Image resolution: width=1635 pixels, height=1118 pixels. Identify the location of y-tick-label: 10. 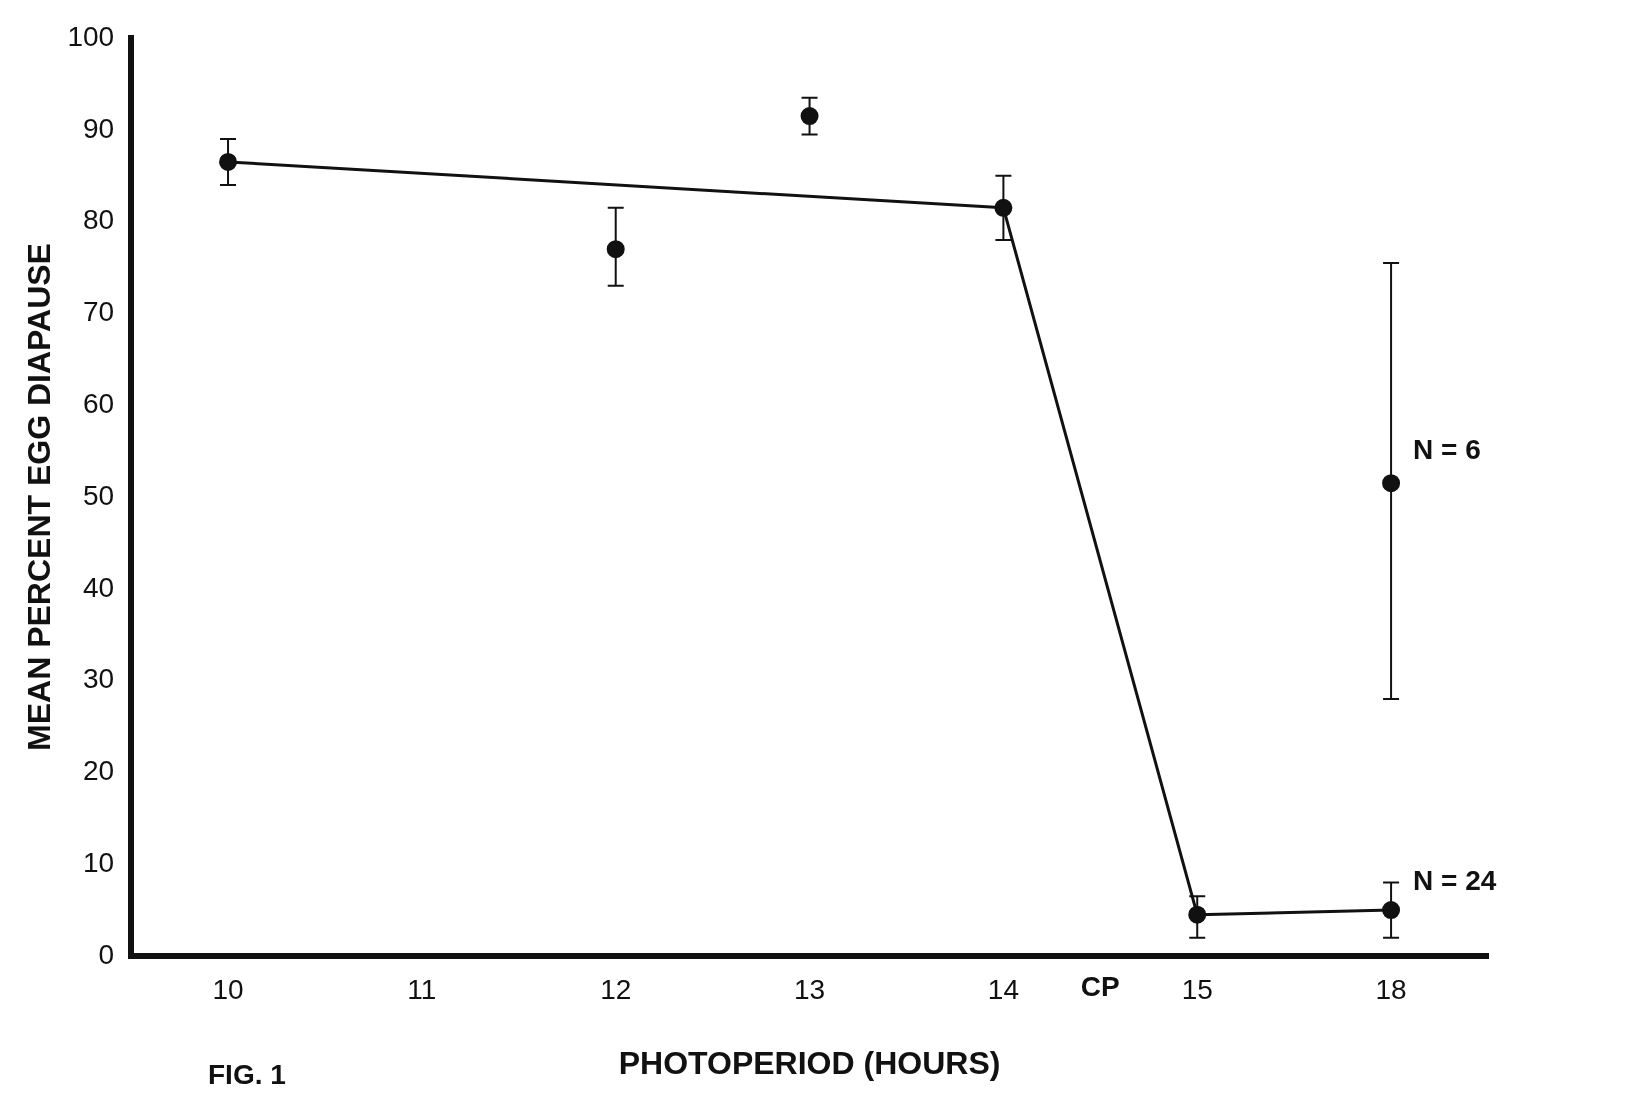
(98, 862).